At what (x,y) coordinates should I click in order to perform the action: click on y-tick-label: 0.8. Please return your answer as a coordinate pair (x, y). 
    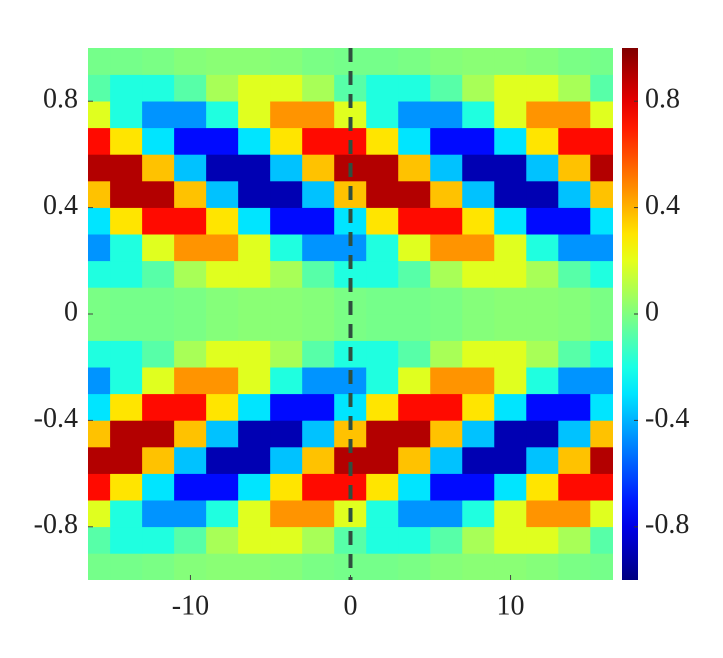
    Looking at the image, I should click on (60, 99).